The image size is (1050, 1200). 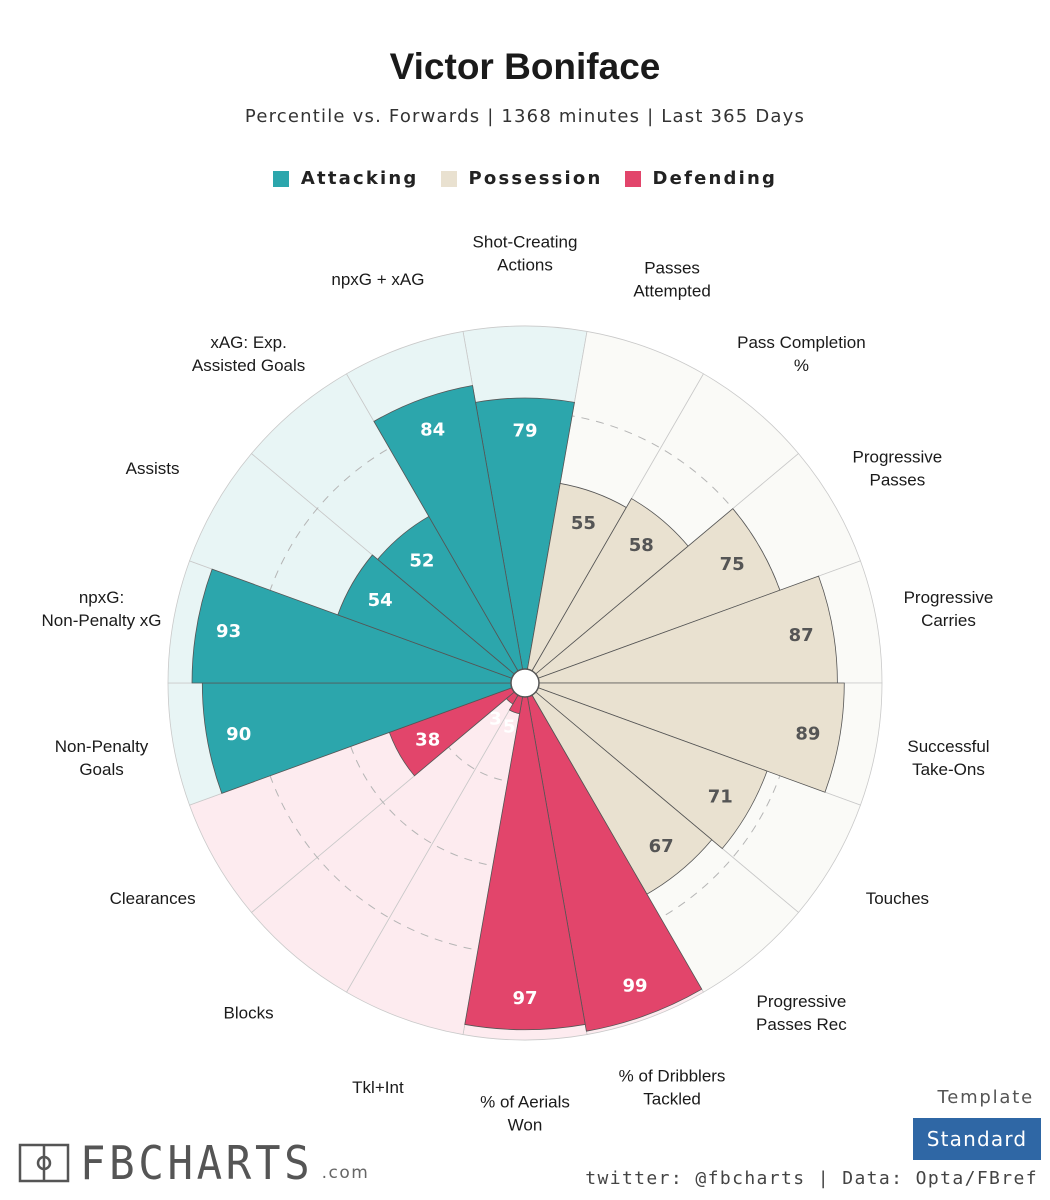 What do you see at coordinates (228, 631) in the screenshot?
I see `value-label: 93` at bounding box center [228, 631].